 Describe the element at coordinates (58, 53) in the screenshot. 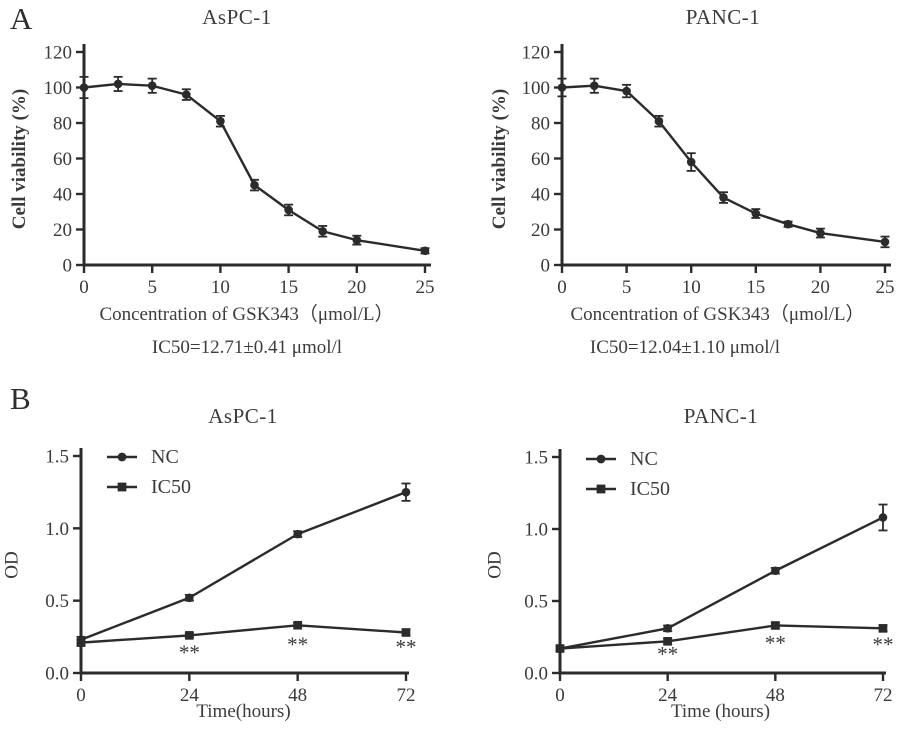

I see `y-tick-label: 120` at that location.